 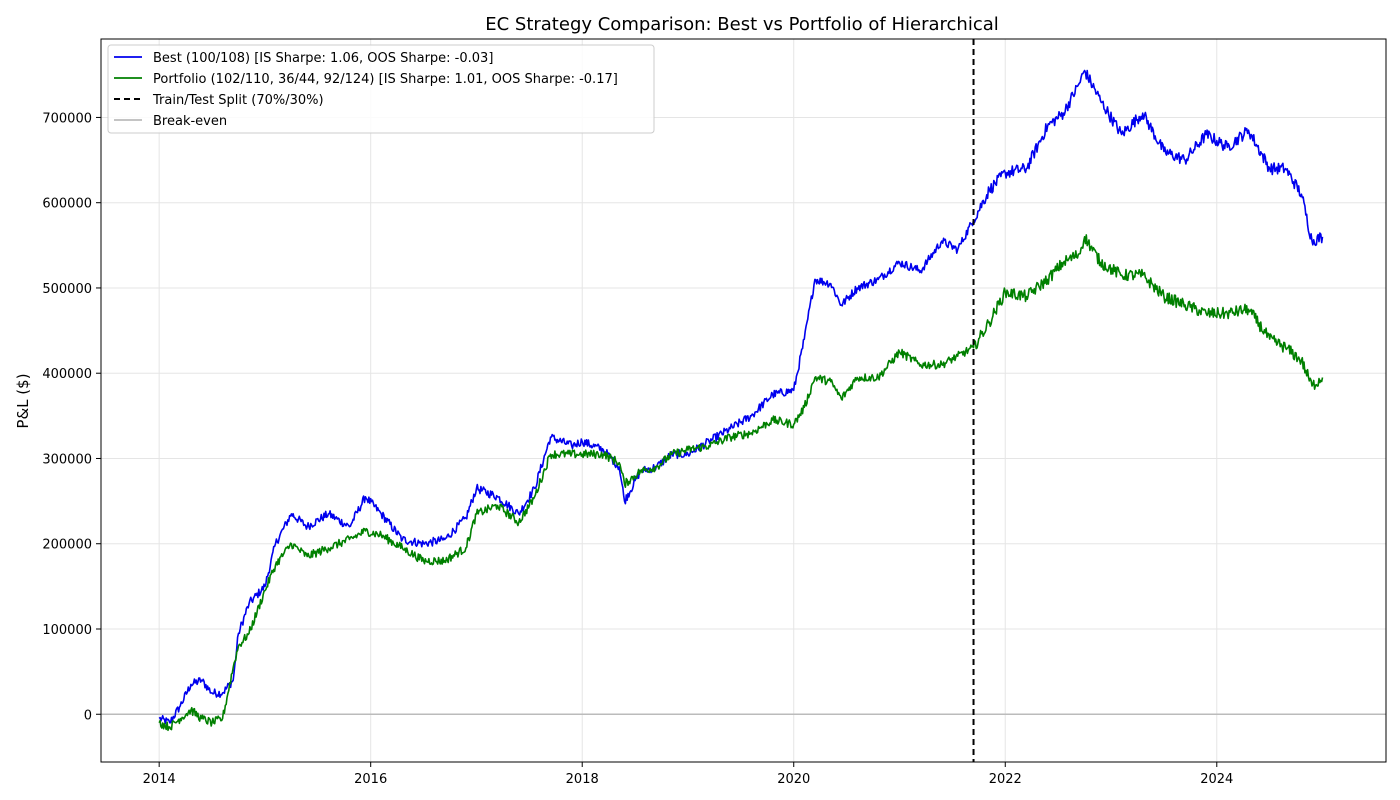 What do you see at coordinates (88, 715) in the screenshot?
I see `y-tick-label: 0` at bounding box center [88, 715].